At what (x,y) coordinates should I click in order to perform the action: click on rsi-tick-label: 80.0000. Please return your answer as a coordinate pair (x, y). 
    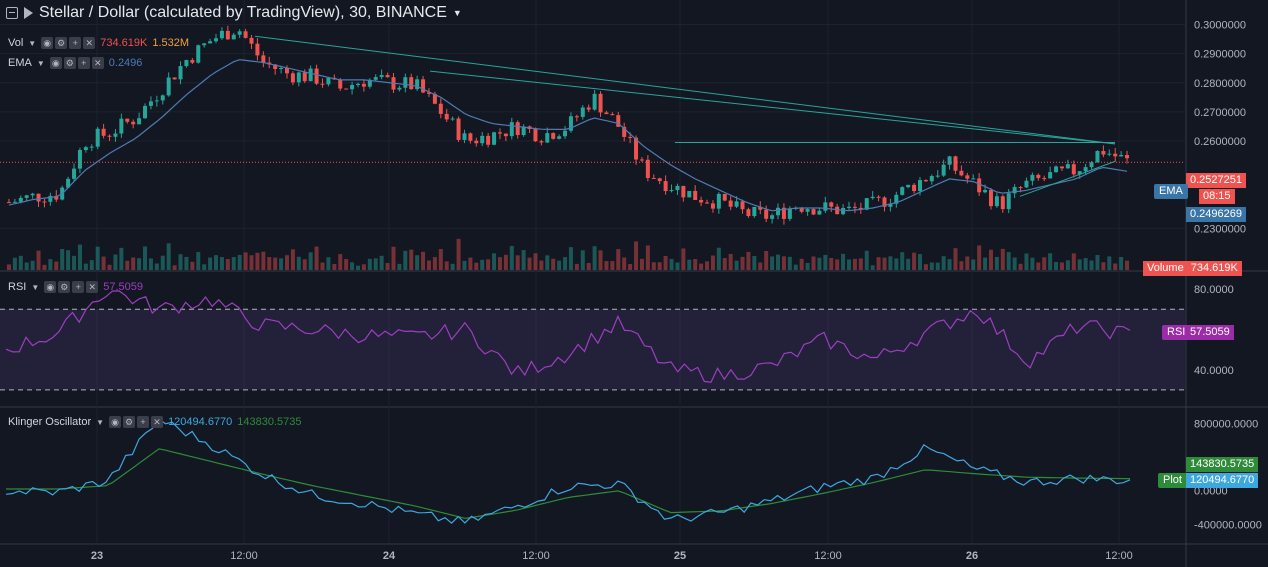
    Looking at the image, I should click on (1214, 290).